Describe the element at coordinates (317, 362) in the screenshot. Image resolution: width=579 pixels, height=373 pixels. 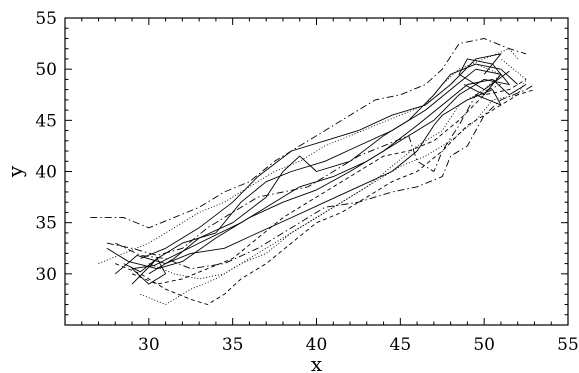
I see `x-axis-label: x` at that location.